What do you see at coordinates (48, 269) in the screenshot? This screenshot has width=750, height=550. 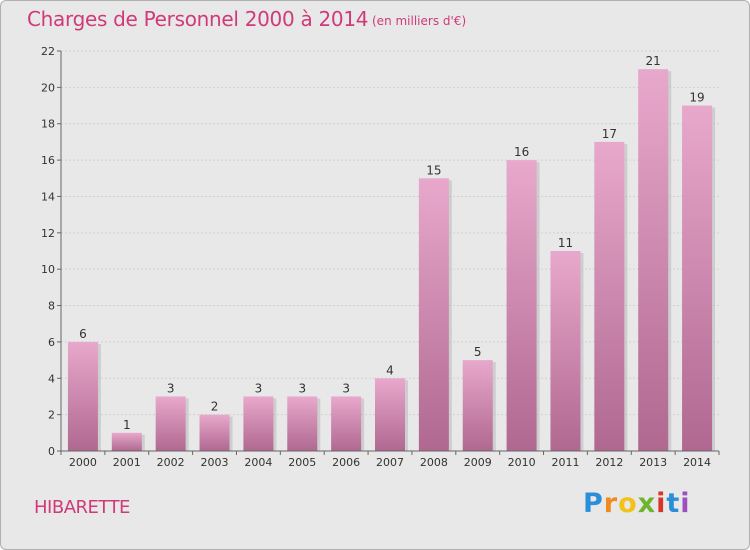 I see `y-tick-label: 10` at bounding box center [48, 269].